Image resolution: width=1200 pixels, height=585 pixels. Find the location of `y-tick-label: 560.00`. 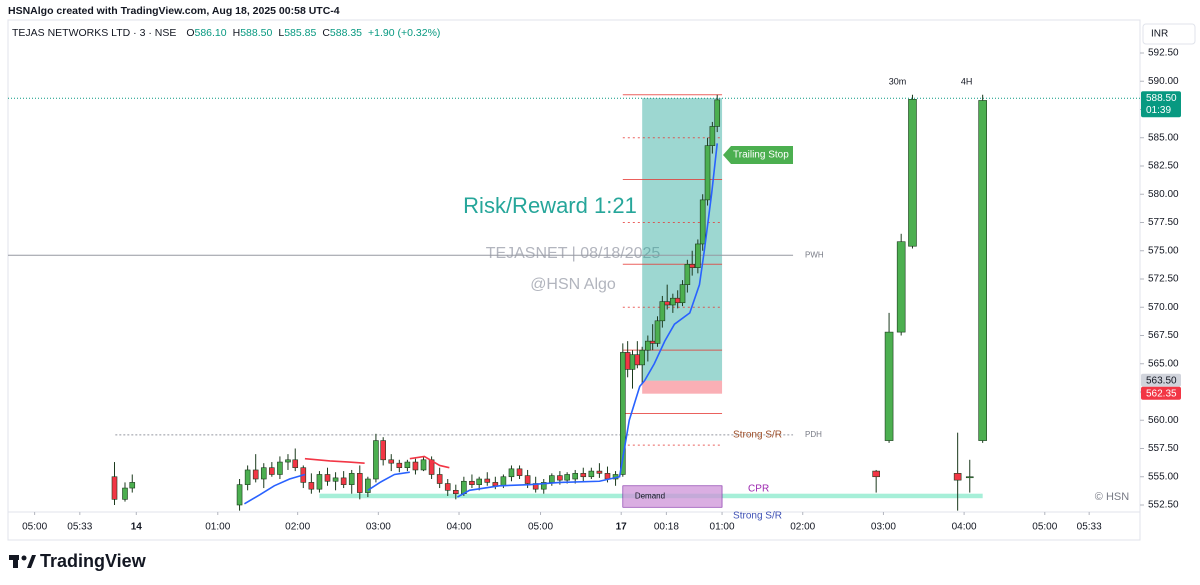

y-tick-label: 560.00 is located at coordinates (1163, 420).